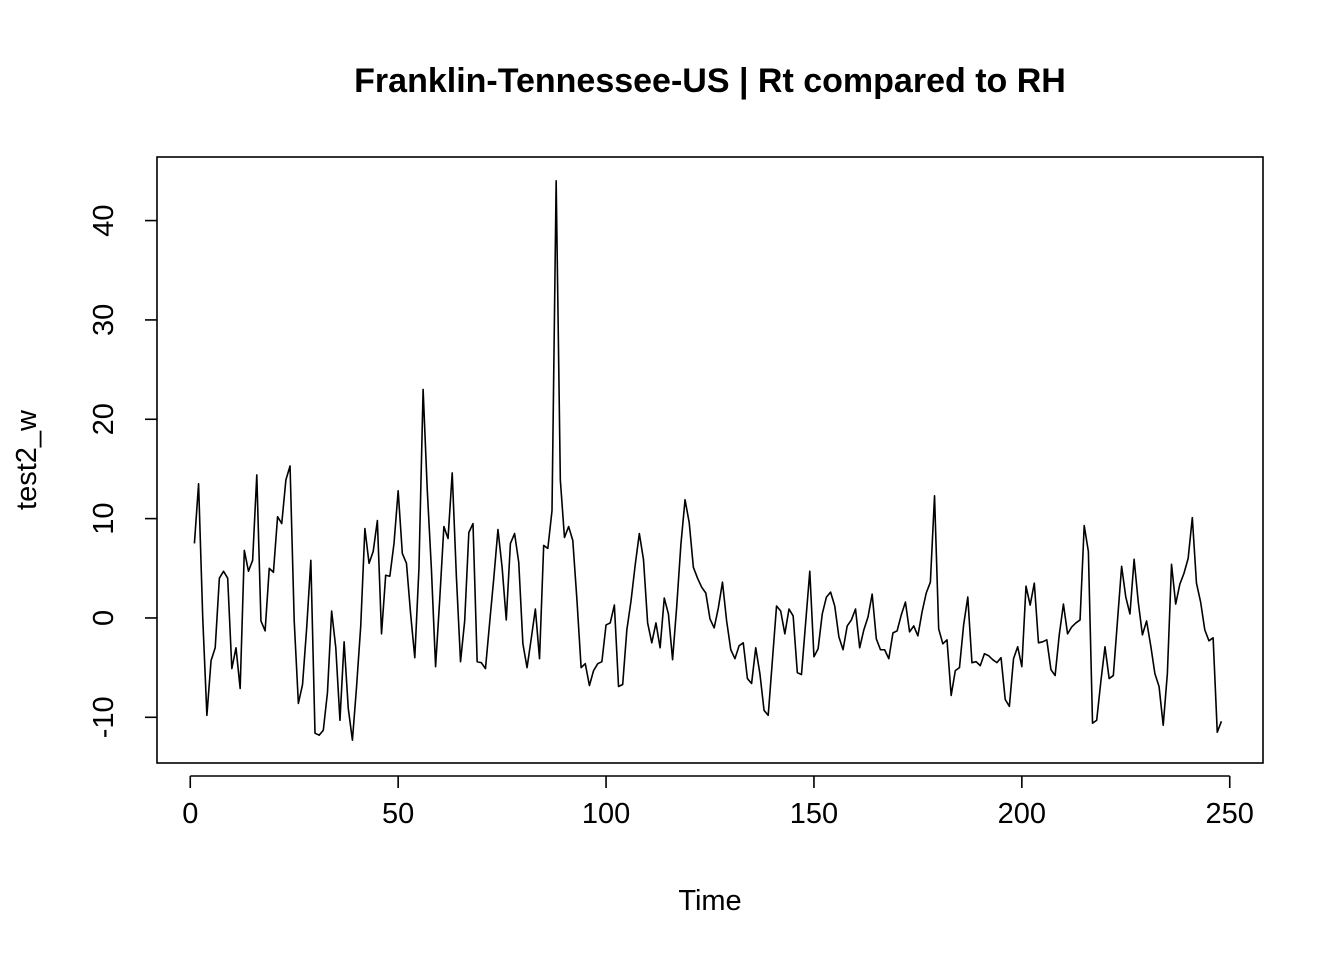 The image size is (1344, 960). Describe the element at coordinates (104, 618) in the screenshot. I see `y-tick-label: 0` at that location.